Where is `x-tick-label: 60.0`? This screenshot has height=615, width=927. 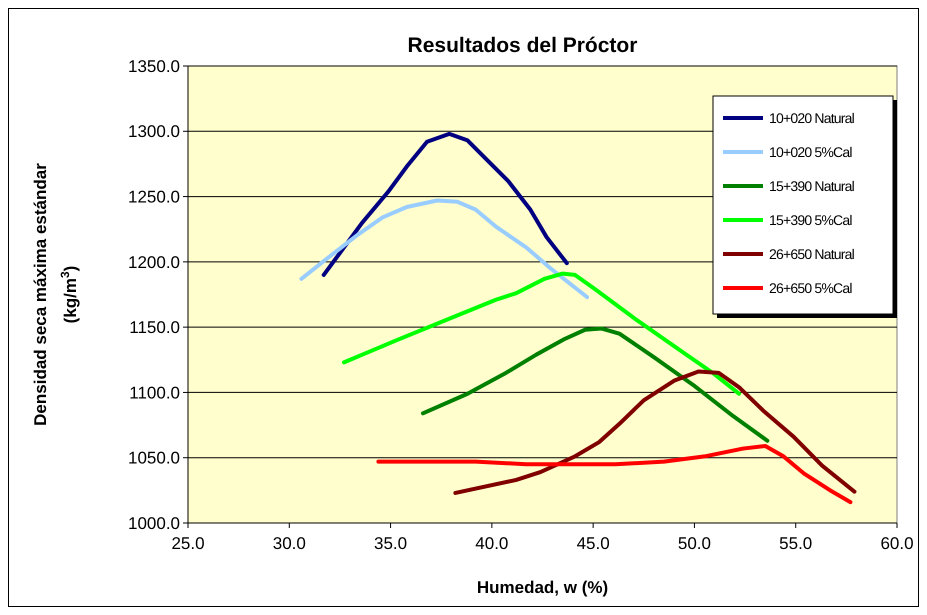 x-tick-label: 60.0 is located at coordinates (897, 543).